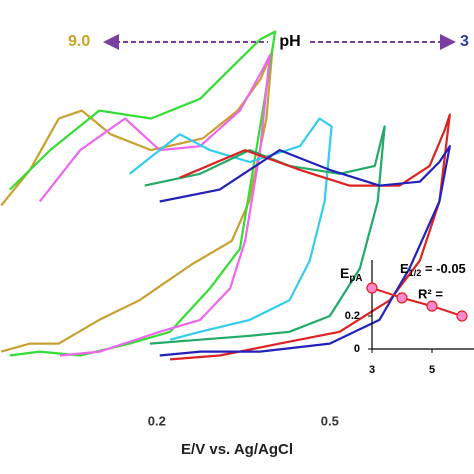  I want to click on annotation: 9.0, so click(79, 41).